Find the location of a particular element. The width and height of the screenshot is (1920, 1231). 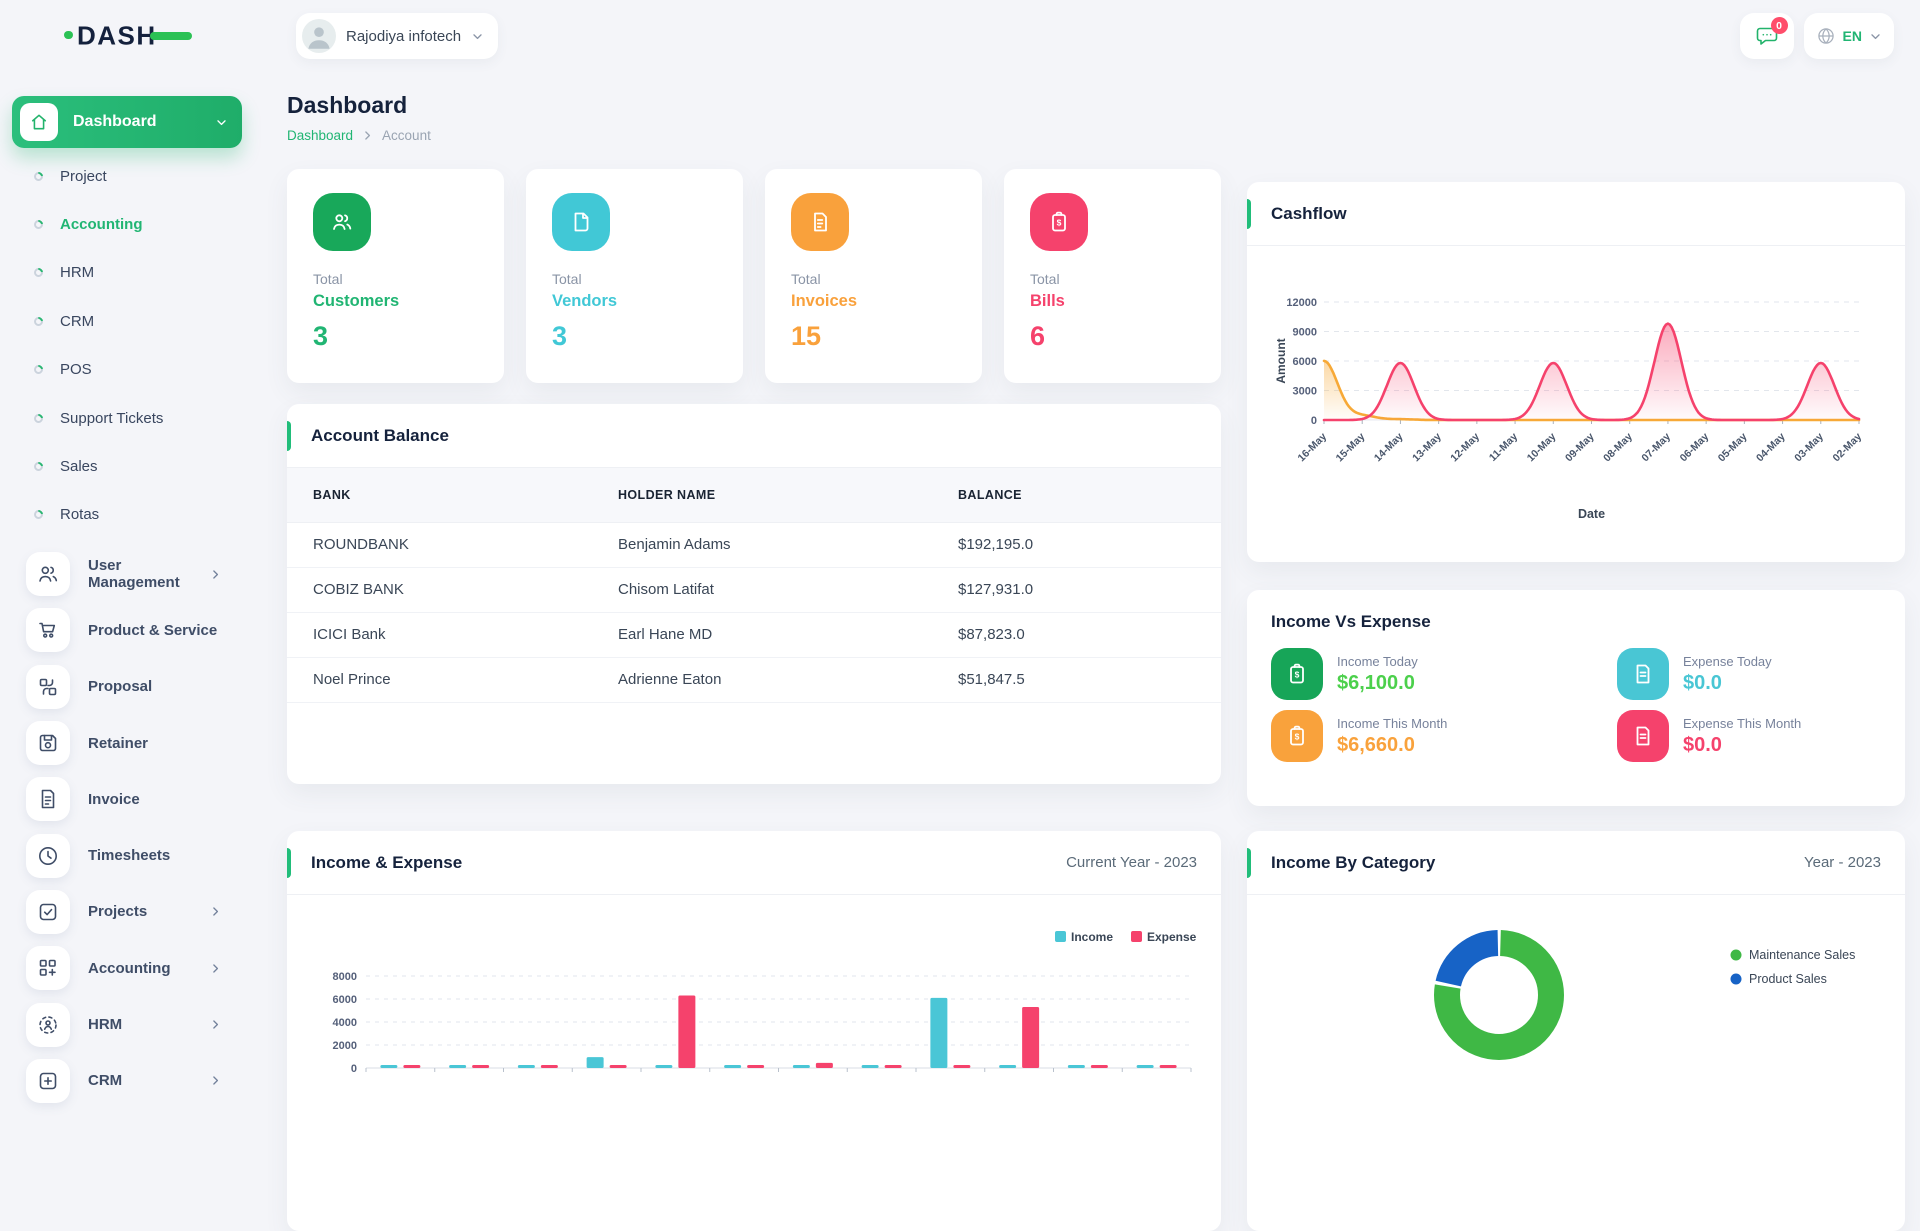

chart-period-label: Current Year - 2023 is located at coordinates (1131, 862).